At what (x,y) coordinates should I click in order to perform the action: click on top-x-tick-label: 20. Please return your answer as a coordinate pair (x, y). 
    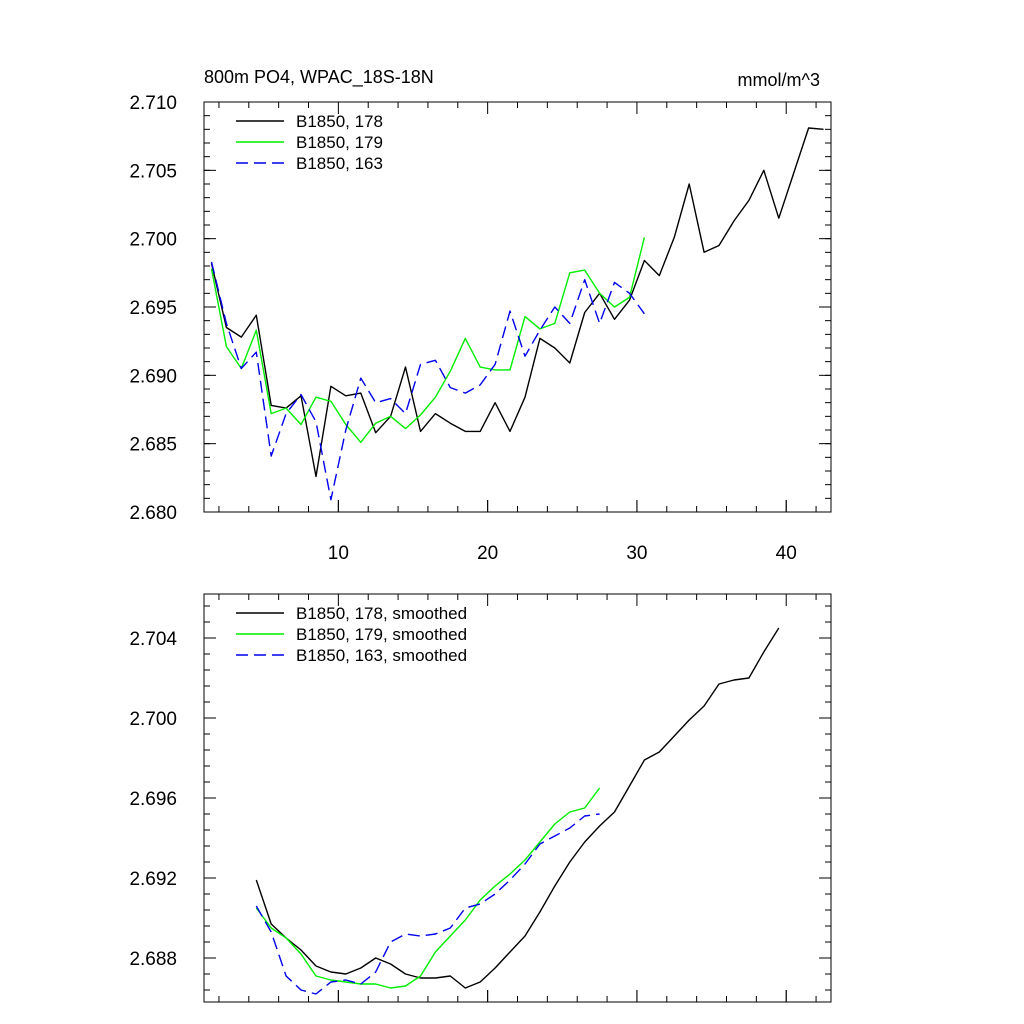
    Looking at the image, I should click on (487, 553).